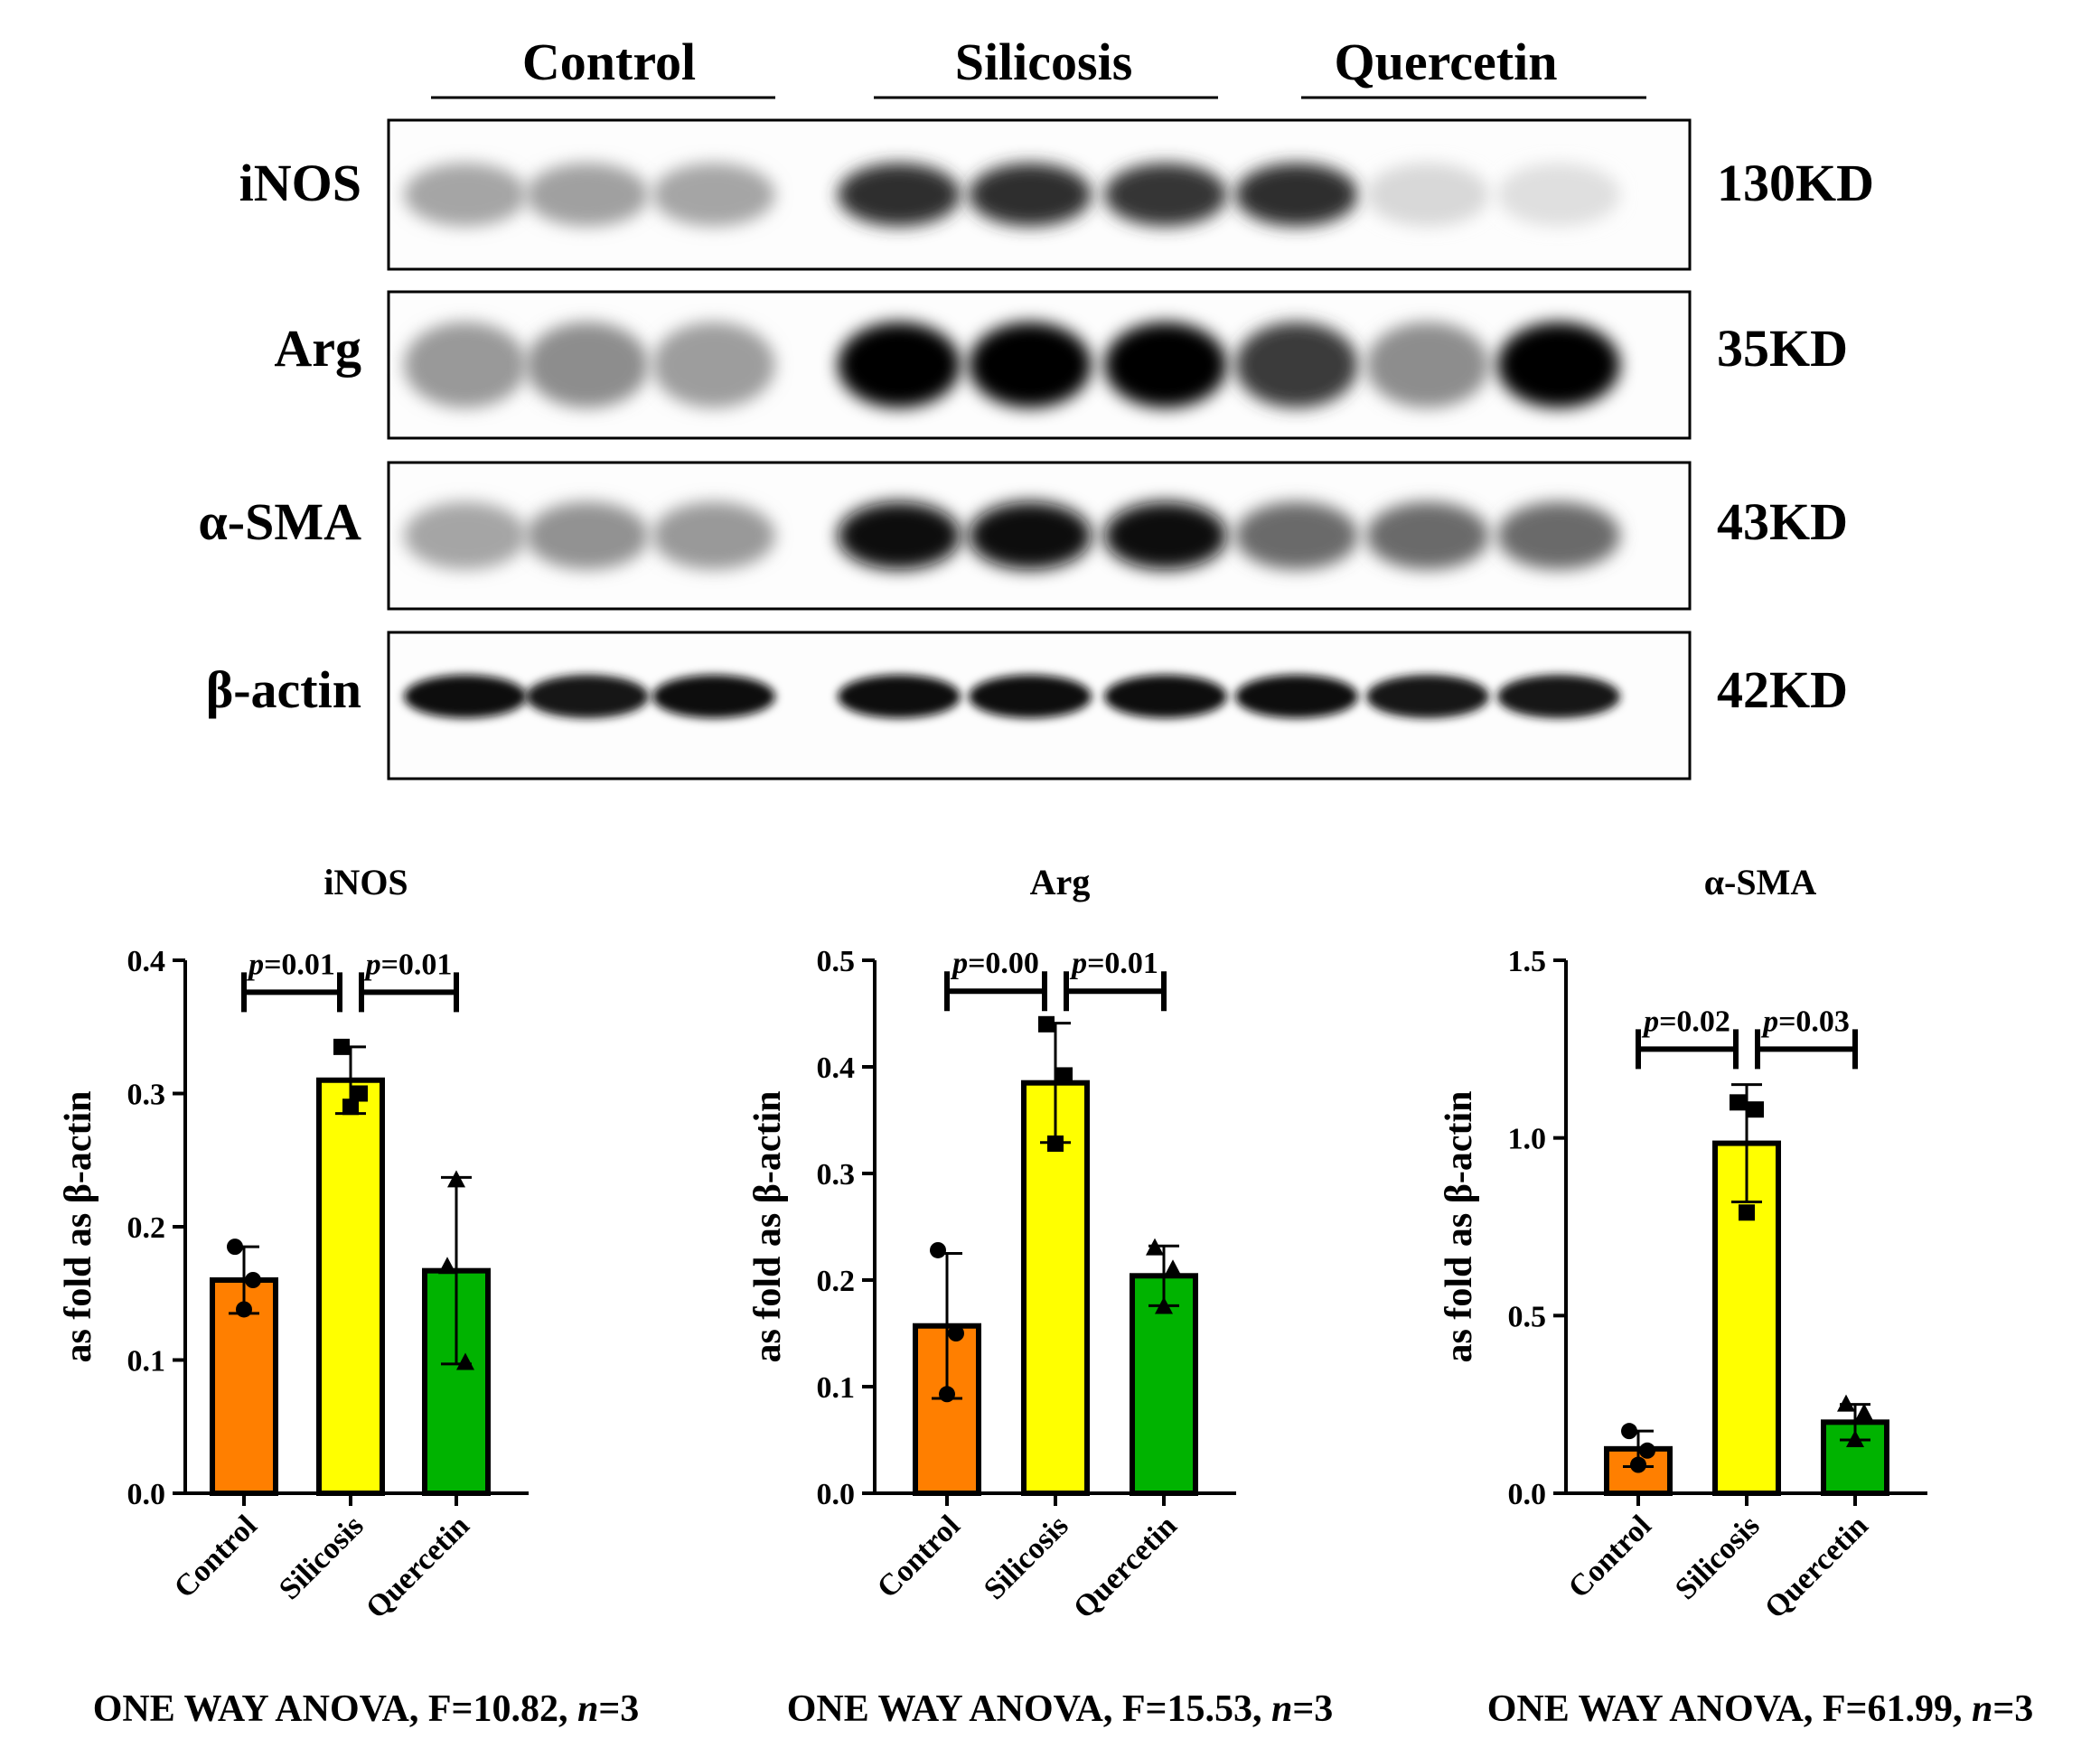 The height and width of the screenshot is (1748, 2100). I want to click on protein-size-label: 43KD, so click(1783, 521).